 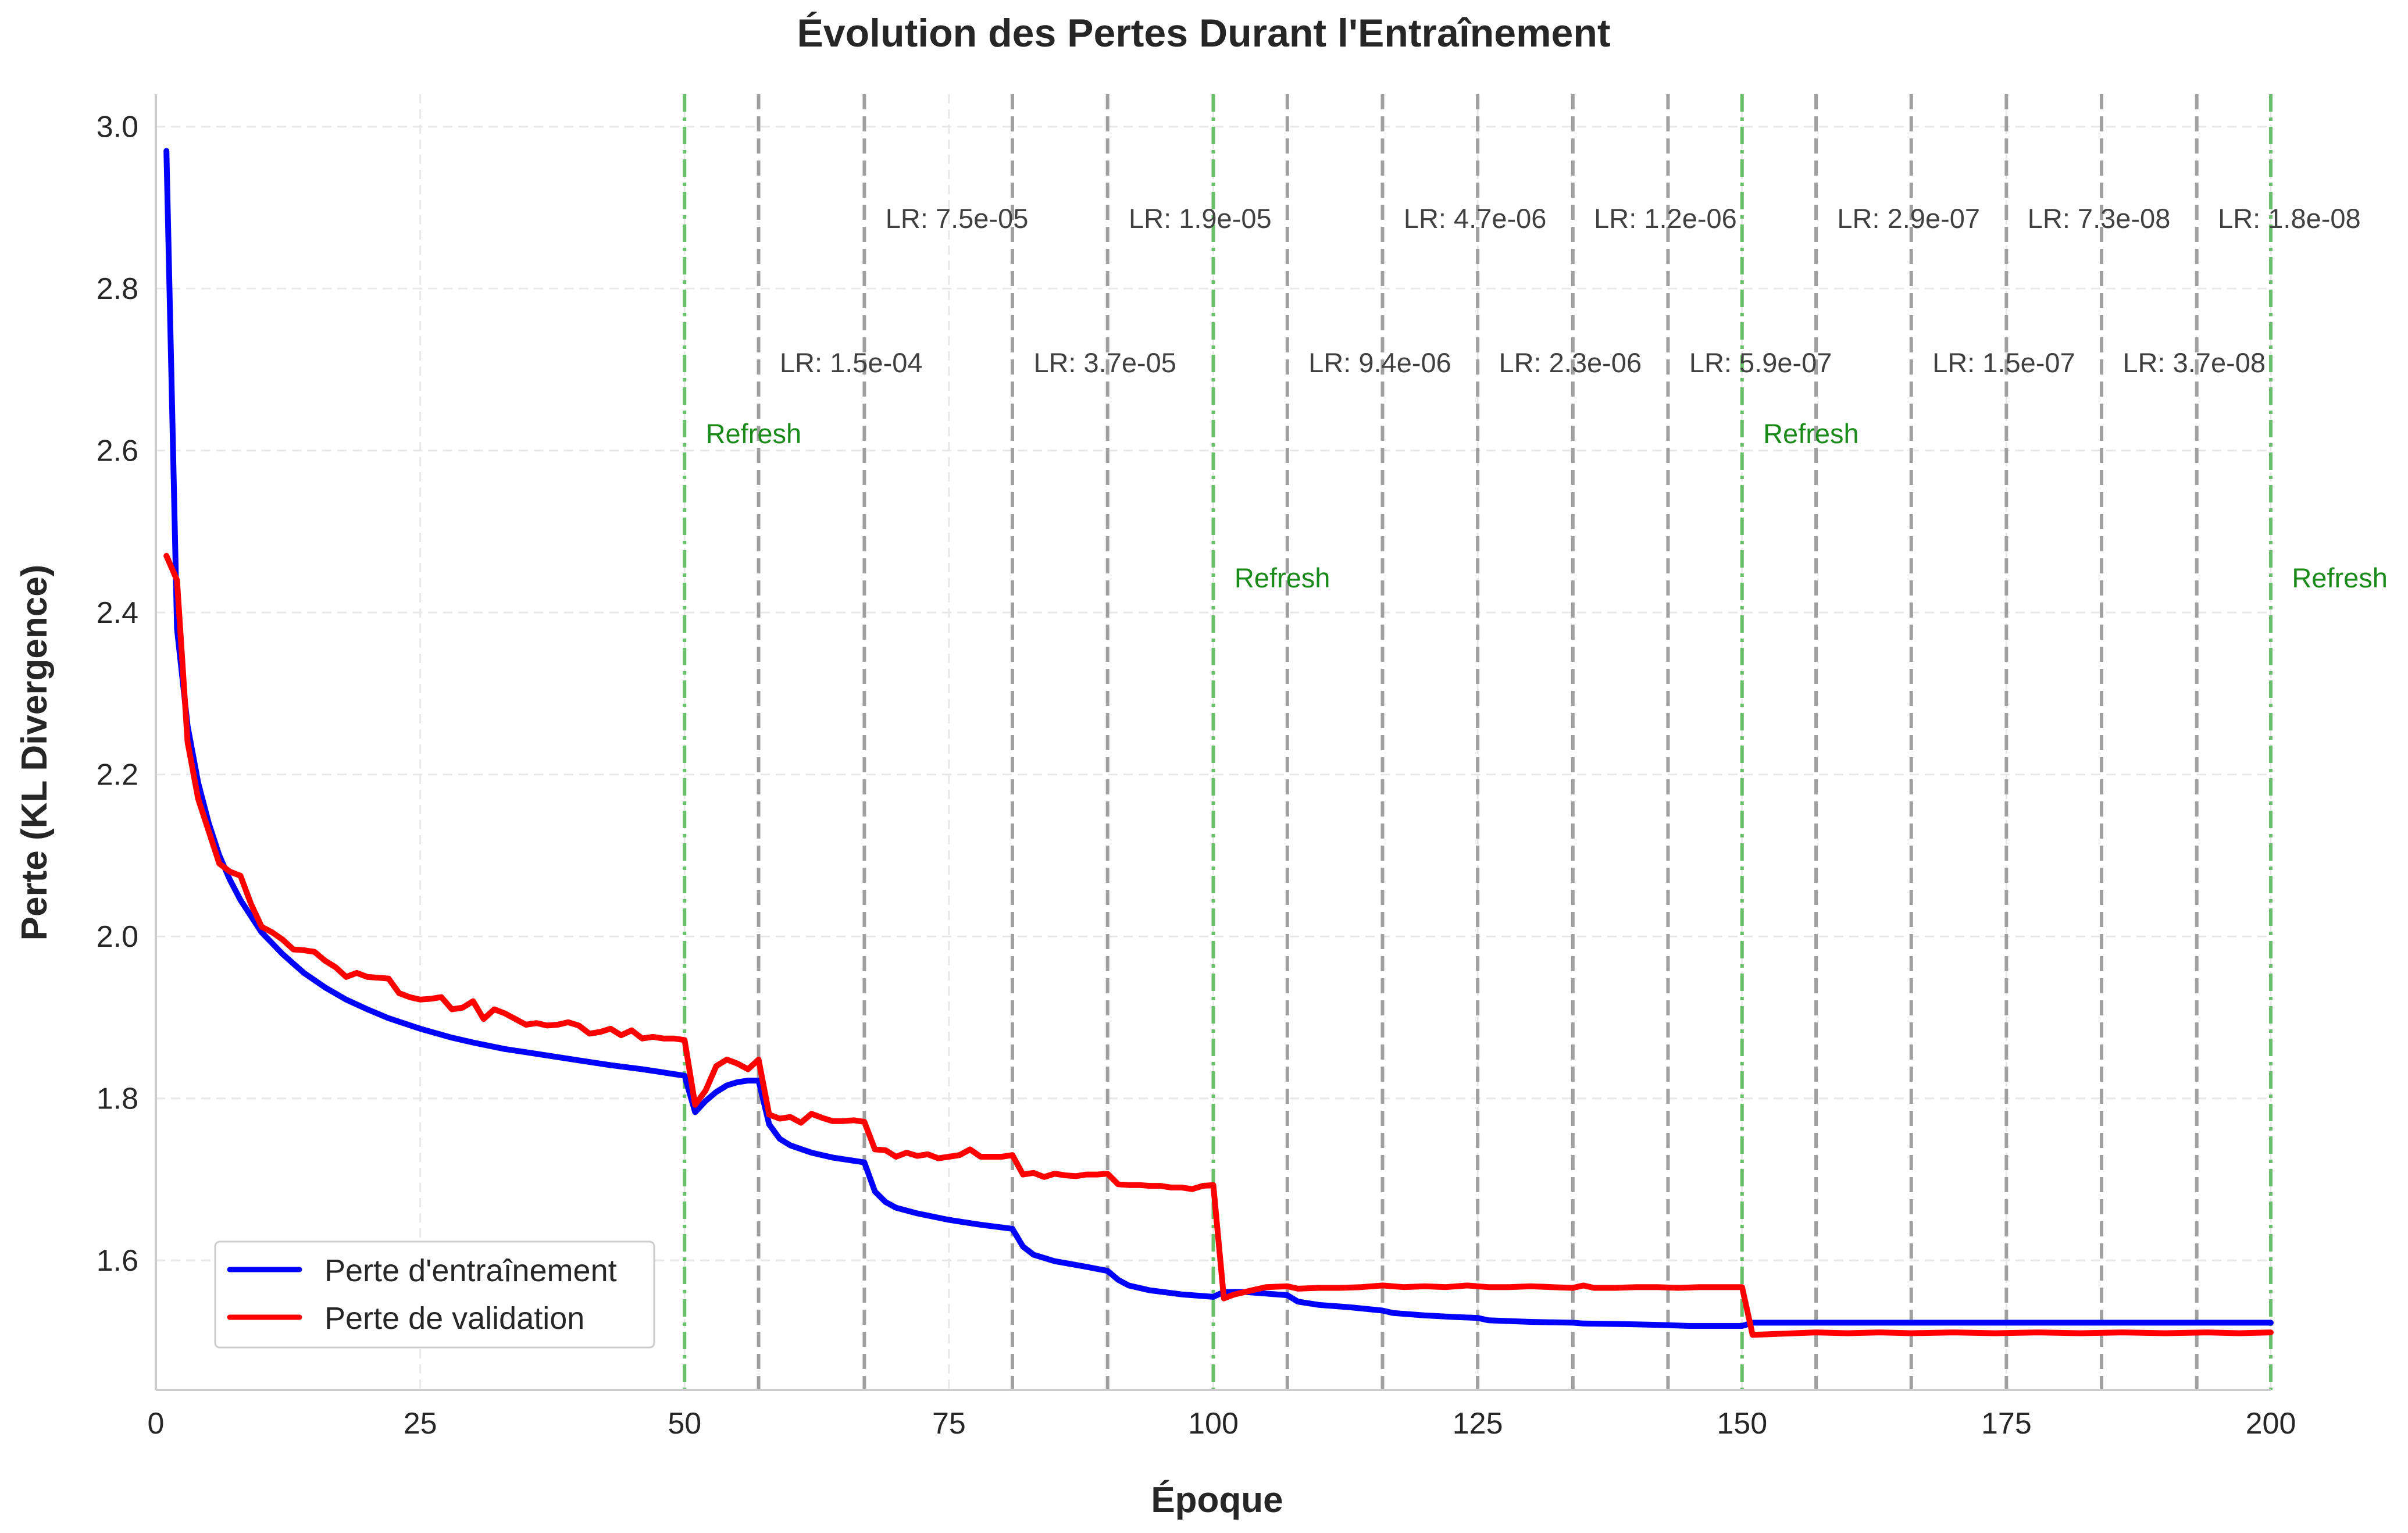 I want to click on lr-annotation: LR: 9.4e-06, so click(x=1379, y=362).